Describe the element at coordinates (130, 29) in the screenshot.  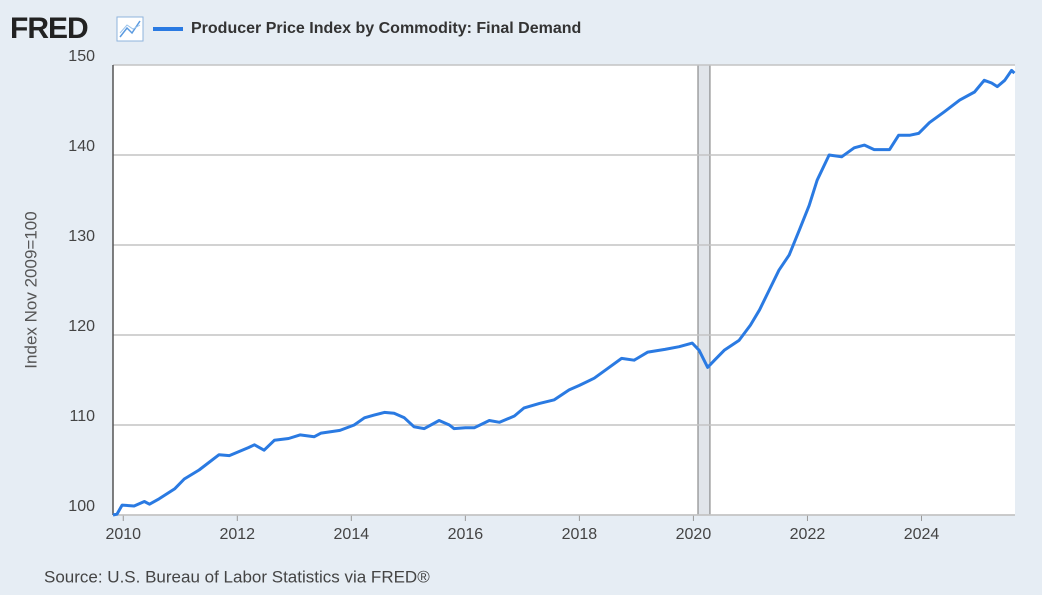
I see `chart-icon` at that location.